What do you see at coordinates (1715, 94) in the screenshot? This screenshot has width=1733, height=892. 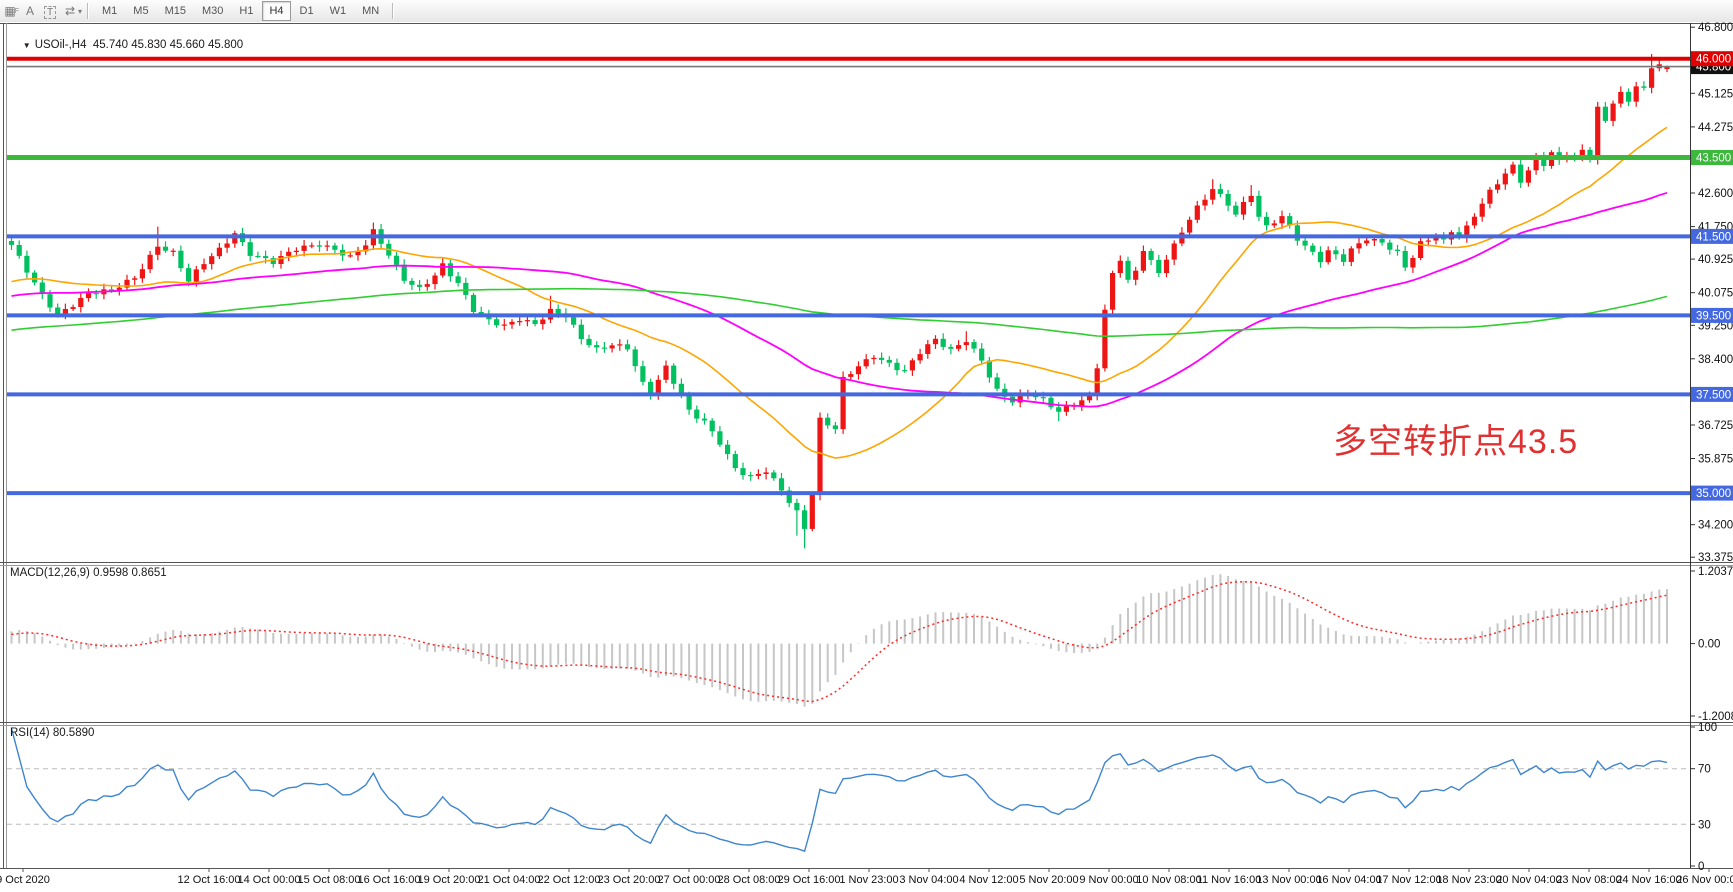 I see `svg-text: 45.125` at bounding box center [1715, 94].